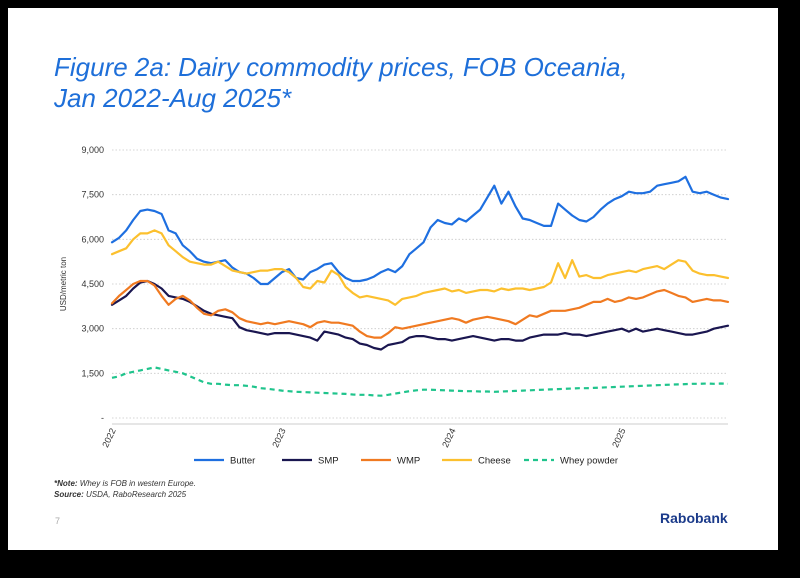 The image size is (800, 578). What do you see at coordinates (92, 373) in the screenshot?
I see `y-tick-label: 1,500` at bounding box center [92, 373].